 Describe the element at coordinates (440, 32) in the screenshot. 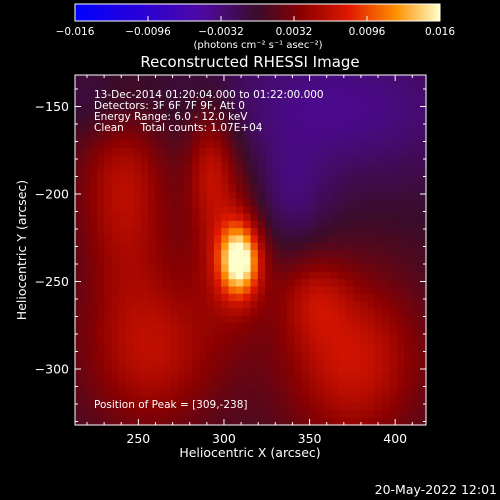

I see `colorbar-tick-label: 0.016` at that location.